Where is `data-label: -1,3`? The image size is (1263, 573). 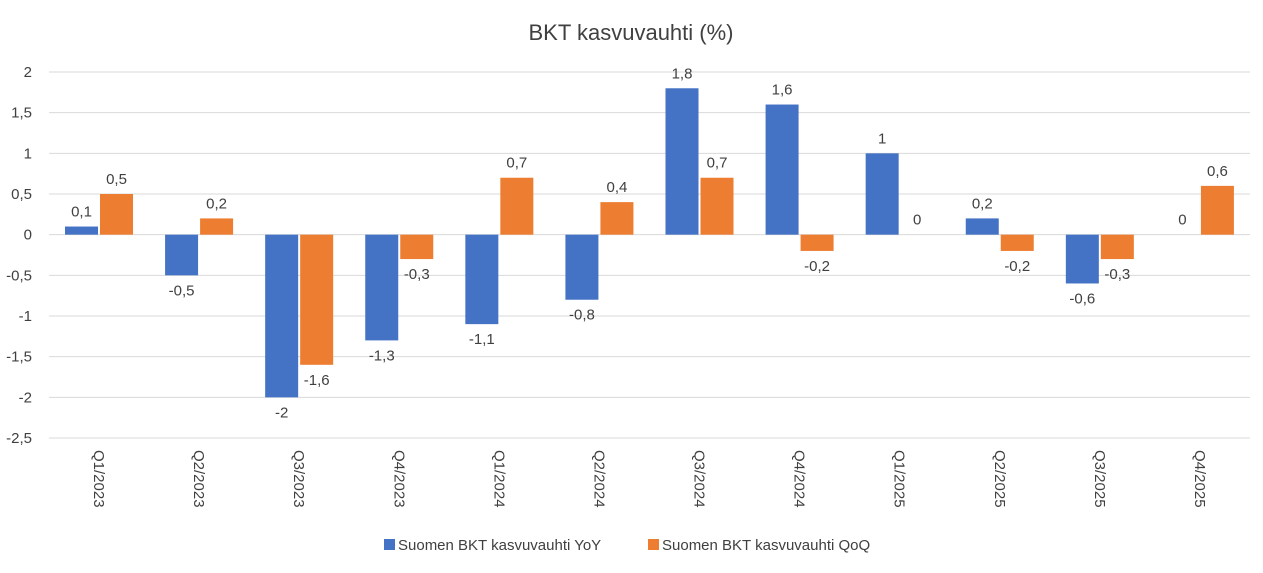 data-label: -1,3 is located at coordinates (382, 355).